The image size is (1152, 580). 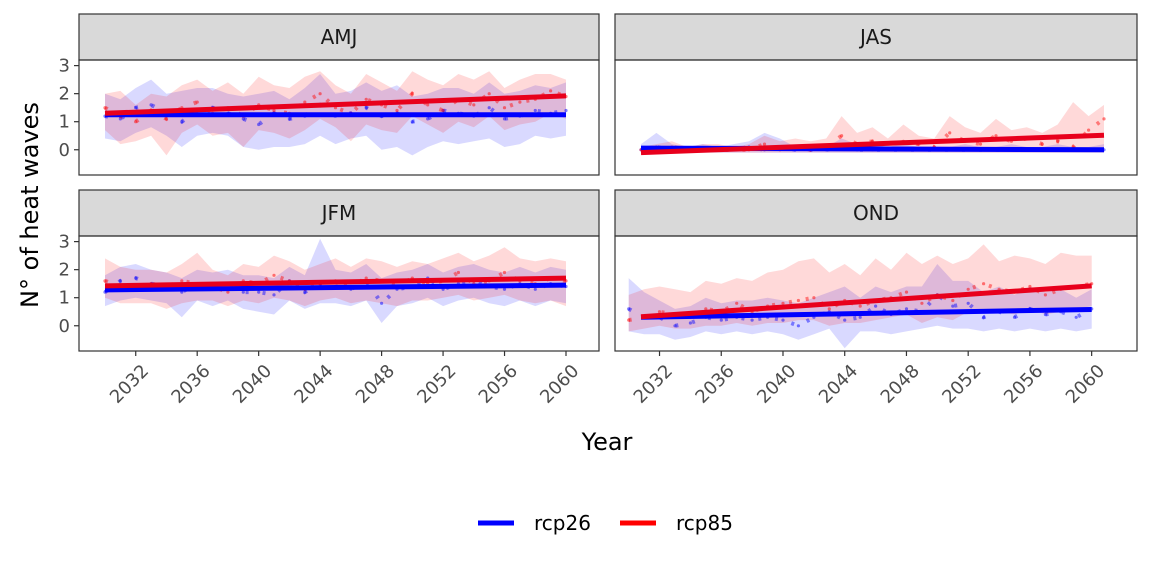 What do you see at coordinates (605, 523) in the screenshot?
I see `legend: rcp26 rcp85` at bounding box center [605, 523].